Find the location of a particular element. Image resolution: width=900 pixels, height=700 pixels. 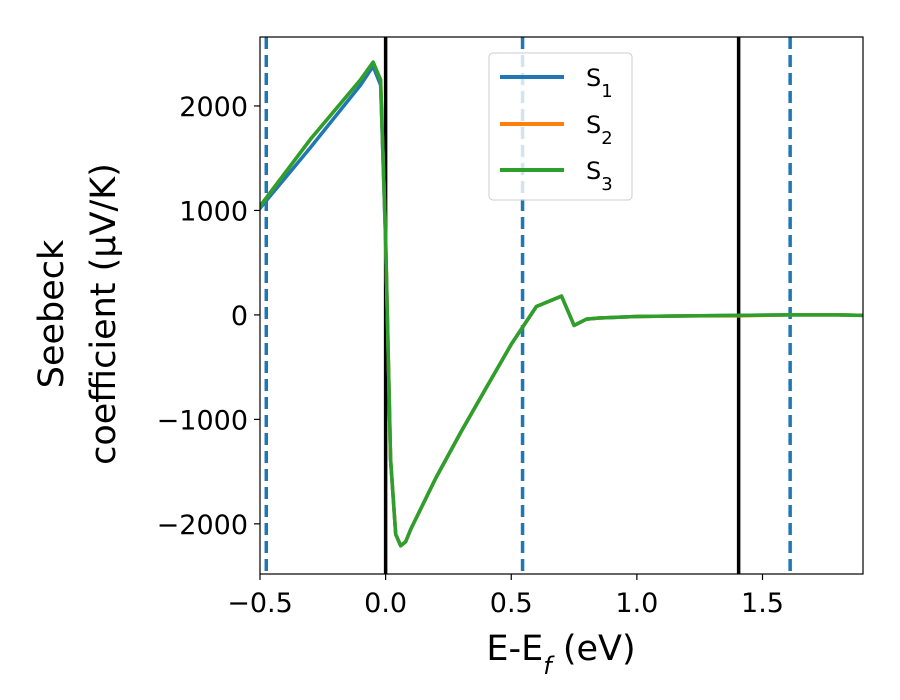

y-tick-label: −2000 is located at coordinates (202, 525).